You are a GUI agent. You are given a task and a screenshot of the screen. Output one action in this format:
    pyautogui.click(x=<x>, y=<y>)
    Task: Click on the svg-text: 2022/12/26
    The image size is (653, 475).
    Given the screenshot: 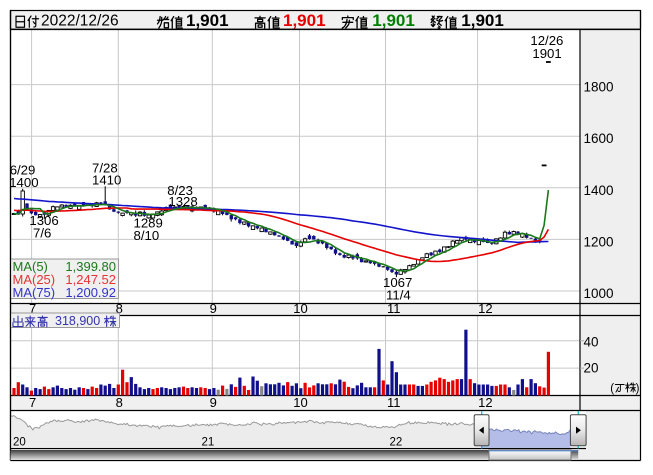 What is the action you would take?
    pyautogui.click(x=80, y=21)
    